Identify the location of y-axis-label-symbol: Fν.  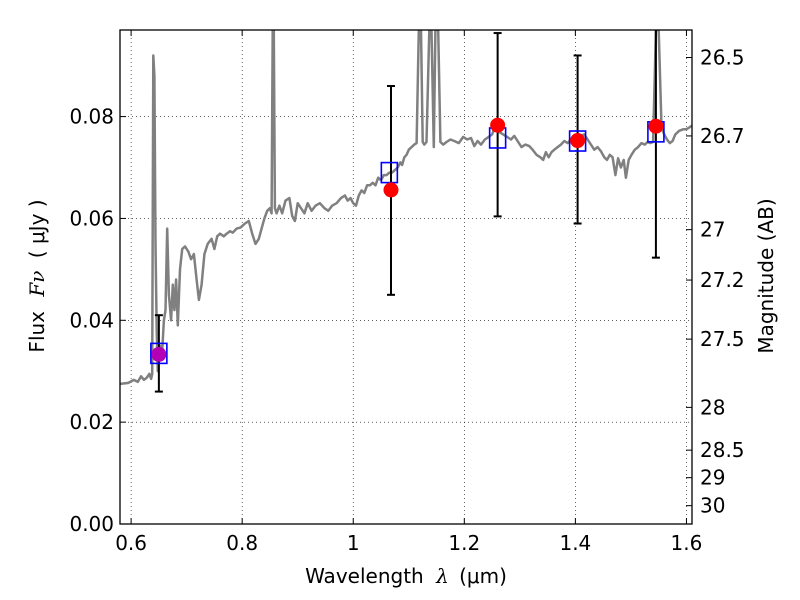
(37, 284).